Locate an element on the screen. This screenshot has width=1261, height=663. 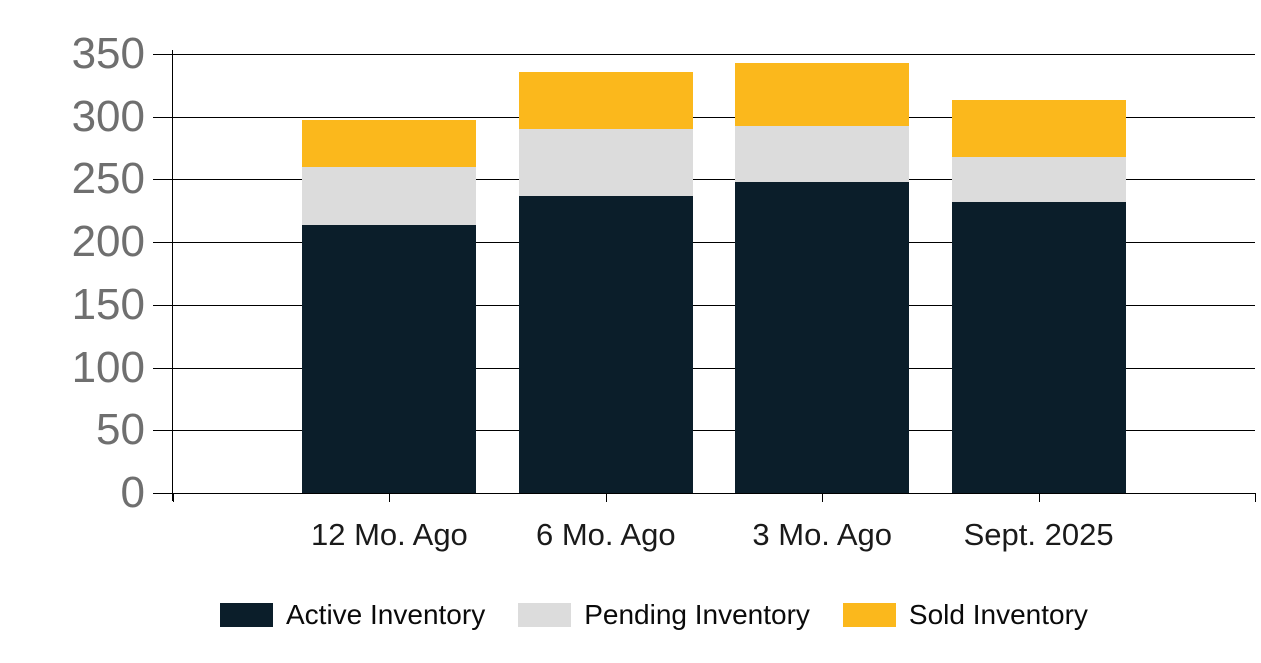
x-axis-label: 3 Mo. Ago is located at coordinates (822, 534).